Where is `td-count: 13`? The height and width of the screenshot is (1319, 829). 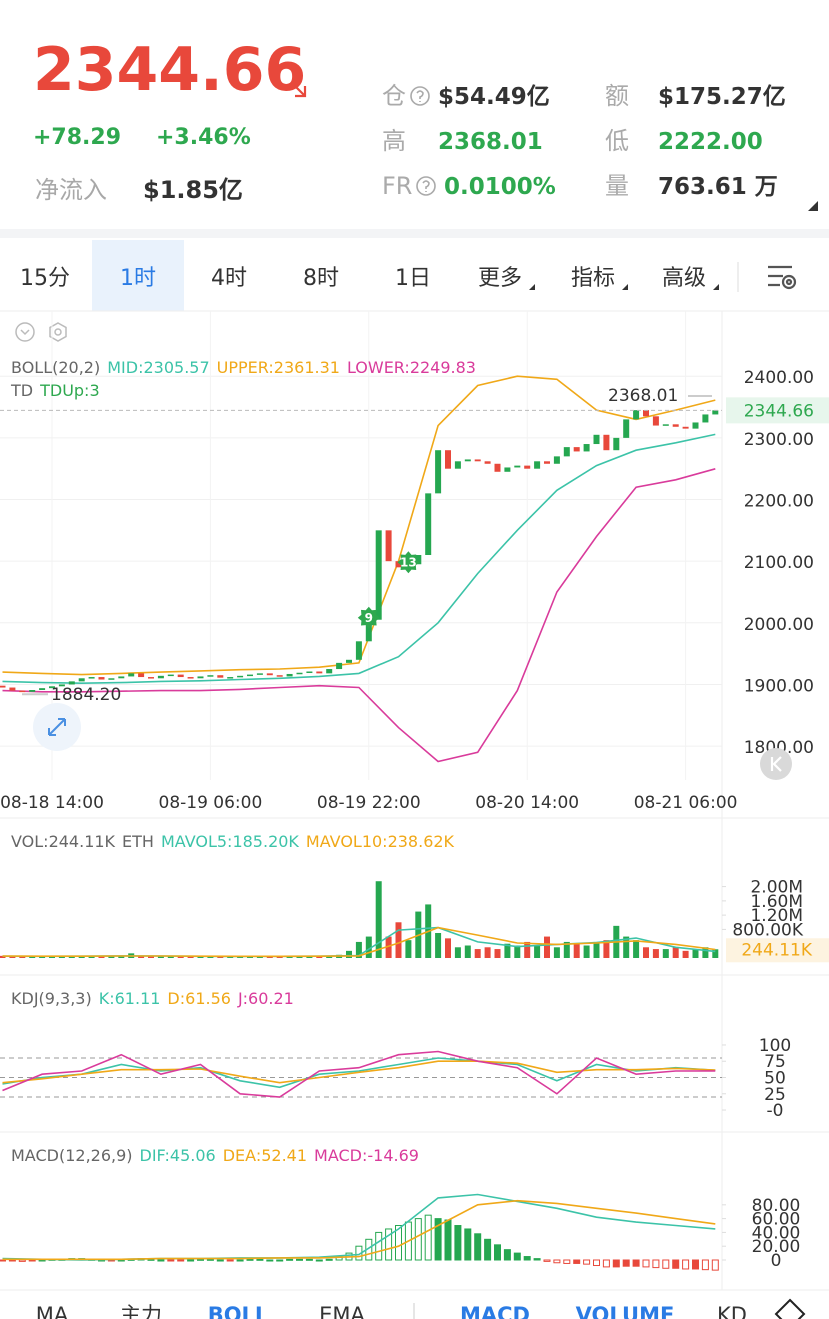 td-count: 13 is located at coordinates (408, 563).